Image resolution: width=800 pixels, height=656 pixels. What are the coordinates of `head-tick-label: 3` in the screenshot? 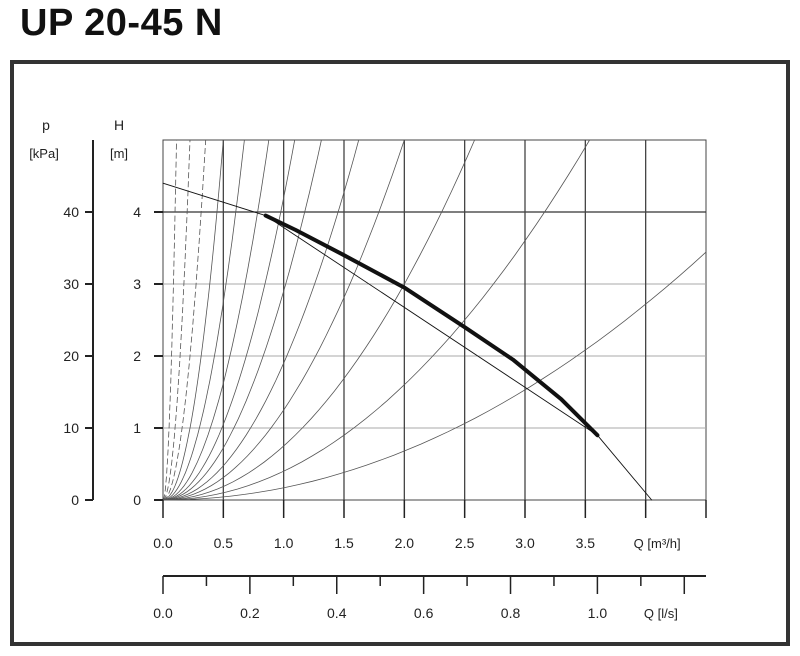 It's located at (137, 284).